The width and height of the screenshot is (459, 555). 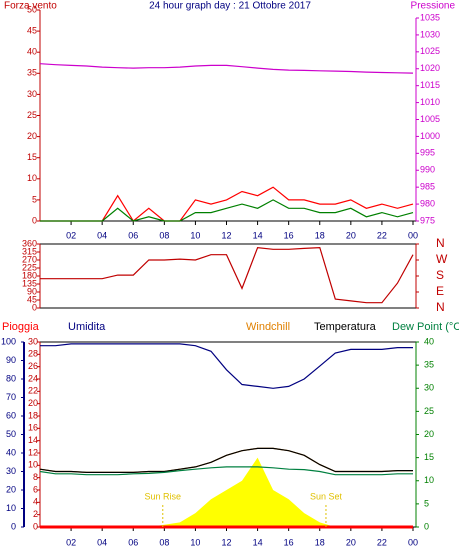 I want to click on y-tick-label: 360, so click(x=29, y=243).